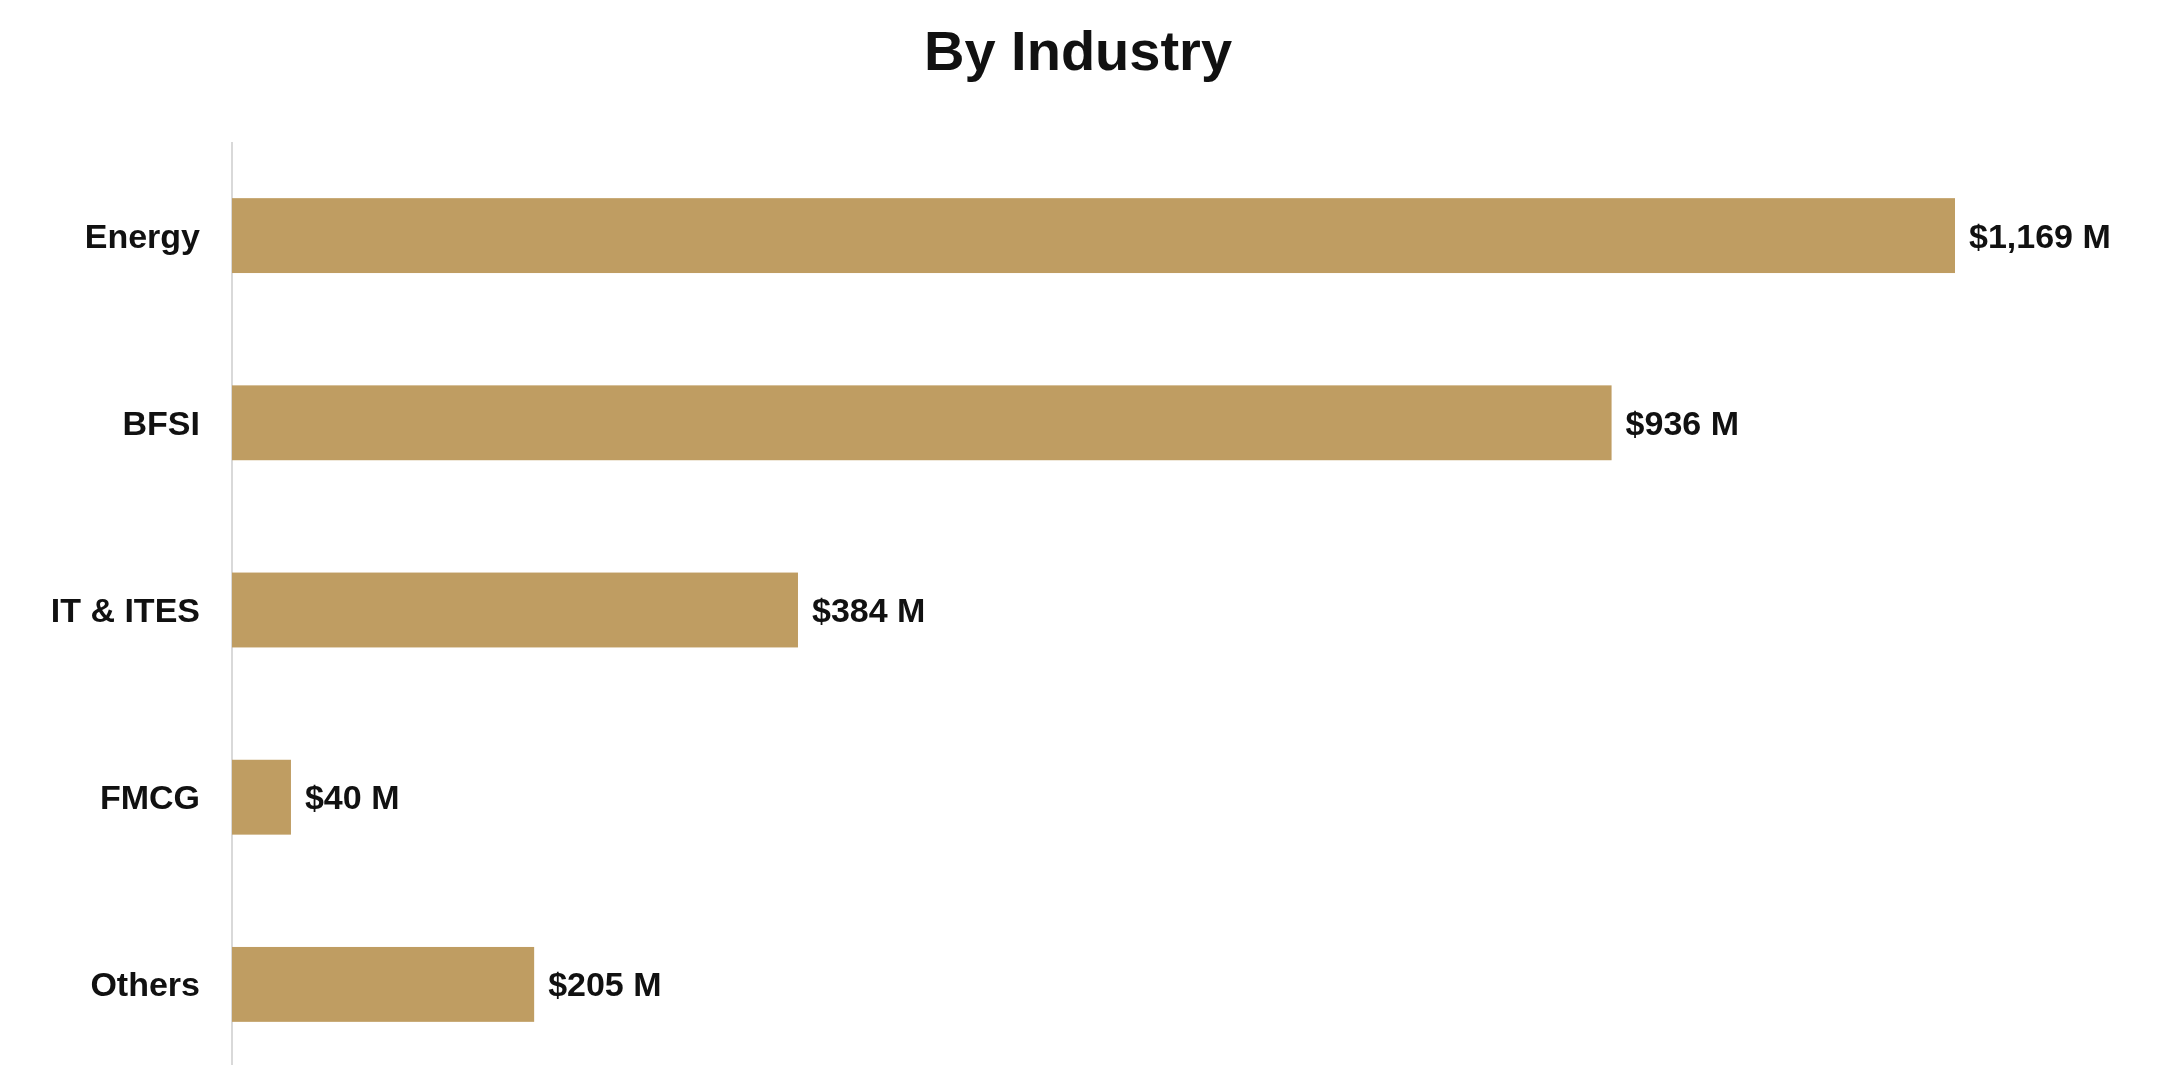  I want to click on data-label: $40 M, so click(352, 797).